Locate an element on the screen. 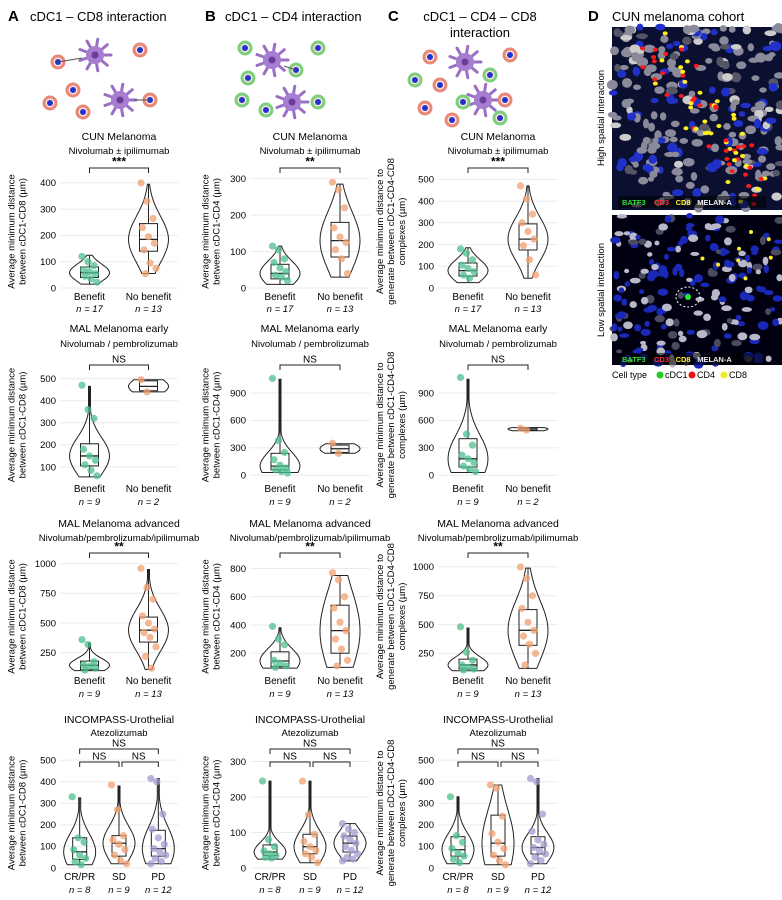 The height and width of the screenshot is (900, 782). sample-size-label: n = 9 is located at coordinates (90, 502).